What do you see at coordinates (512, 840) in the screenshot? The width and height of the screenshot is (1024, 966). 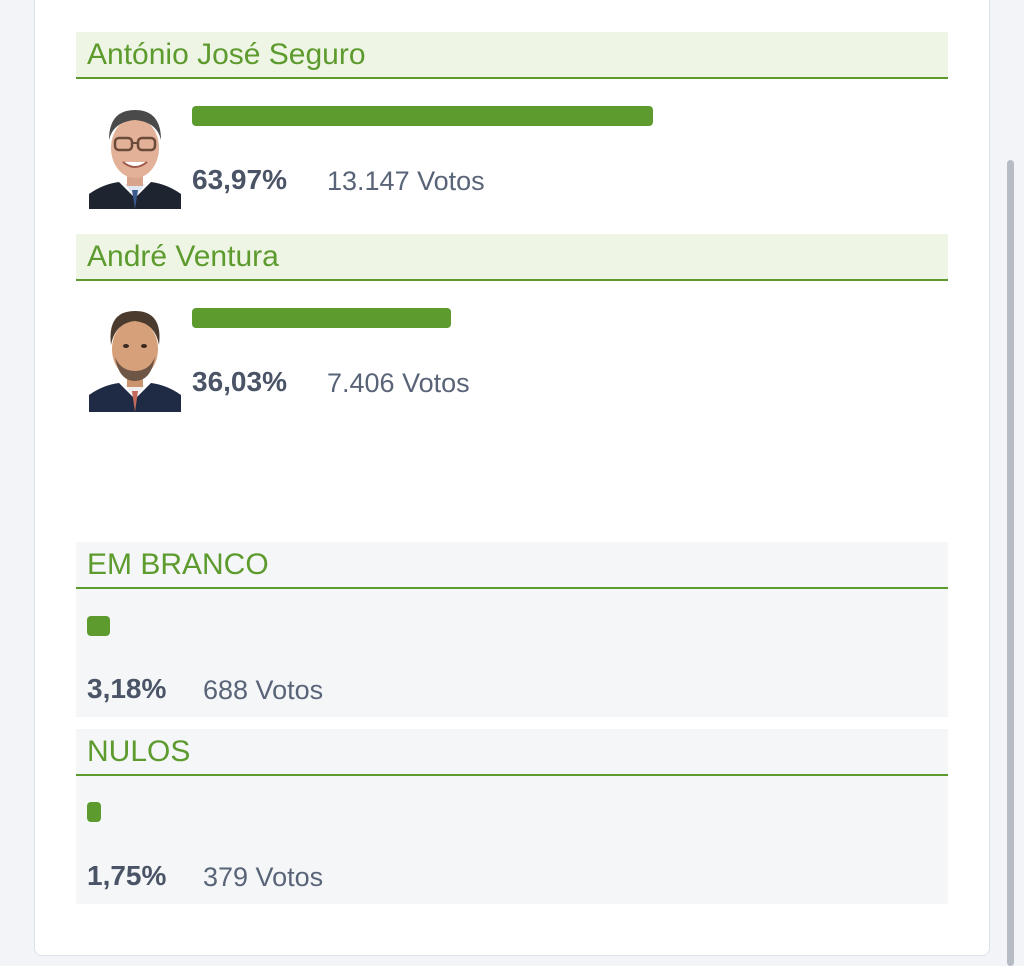 I see `null-votes-body` at bounding box center [512, 840].